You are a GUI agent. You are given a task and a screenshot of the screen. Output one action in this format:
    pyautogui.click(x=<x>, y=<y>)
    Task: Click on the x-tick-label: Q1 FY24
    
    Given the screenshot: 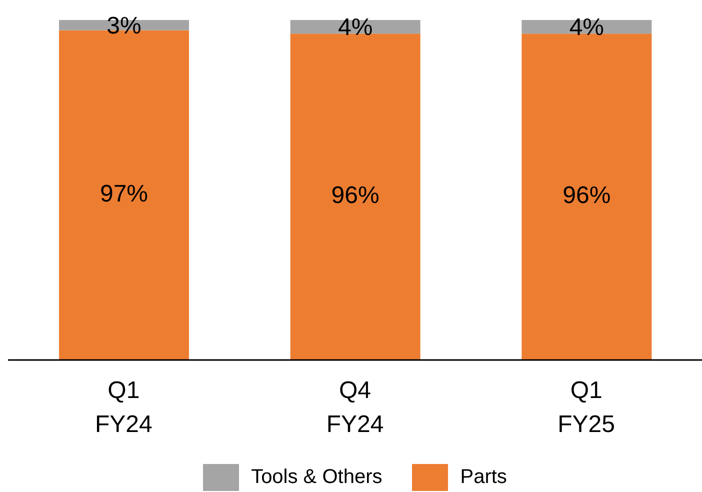 What is the action you would take?
    pyautogui.click(x=123, y=407)
    